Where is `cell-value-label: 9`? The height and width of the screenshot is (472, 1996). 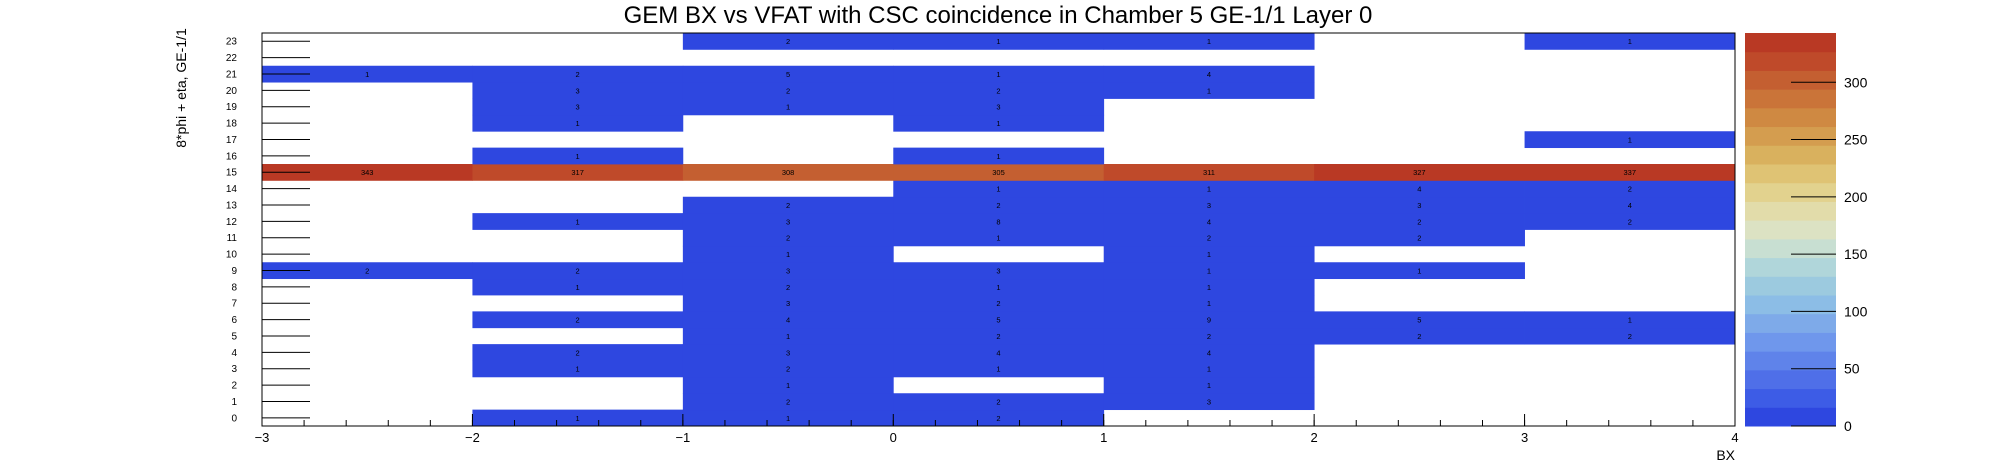
cell-value-label: 9 is located at coordinates (1209, 320).